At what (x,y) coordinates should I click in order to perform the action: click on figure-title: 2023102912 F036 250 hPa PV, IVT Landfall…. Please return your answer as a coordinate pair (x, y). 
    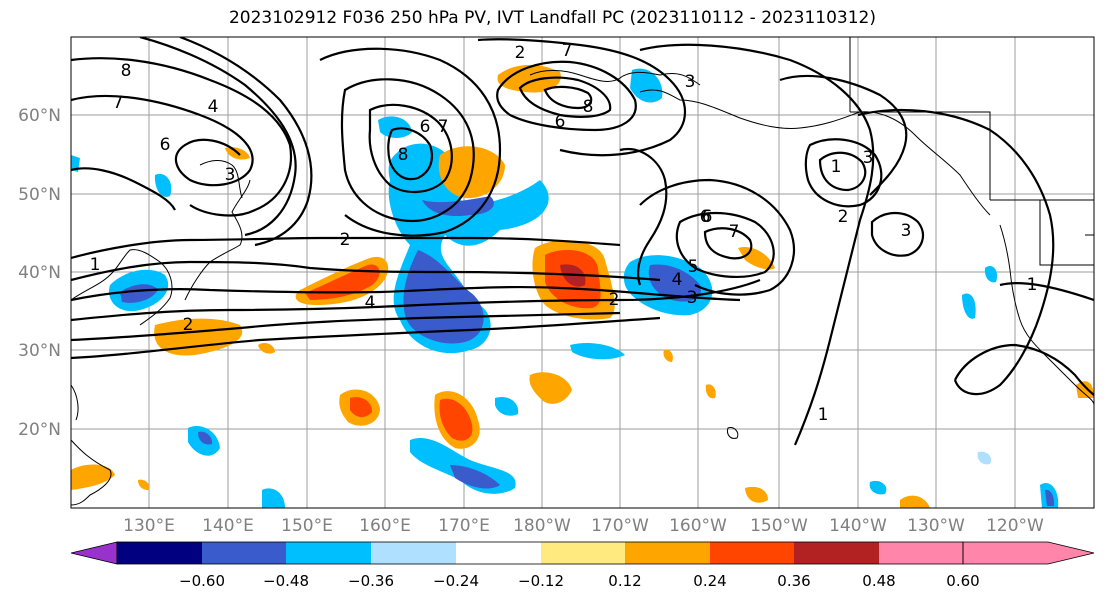
    Looking at the image, I should click on (552, 18).